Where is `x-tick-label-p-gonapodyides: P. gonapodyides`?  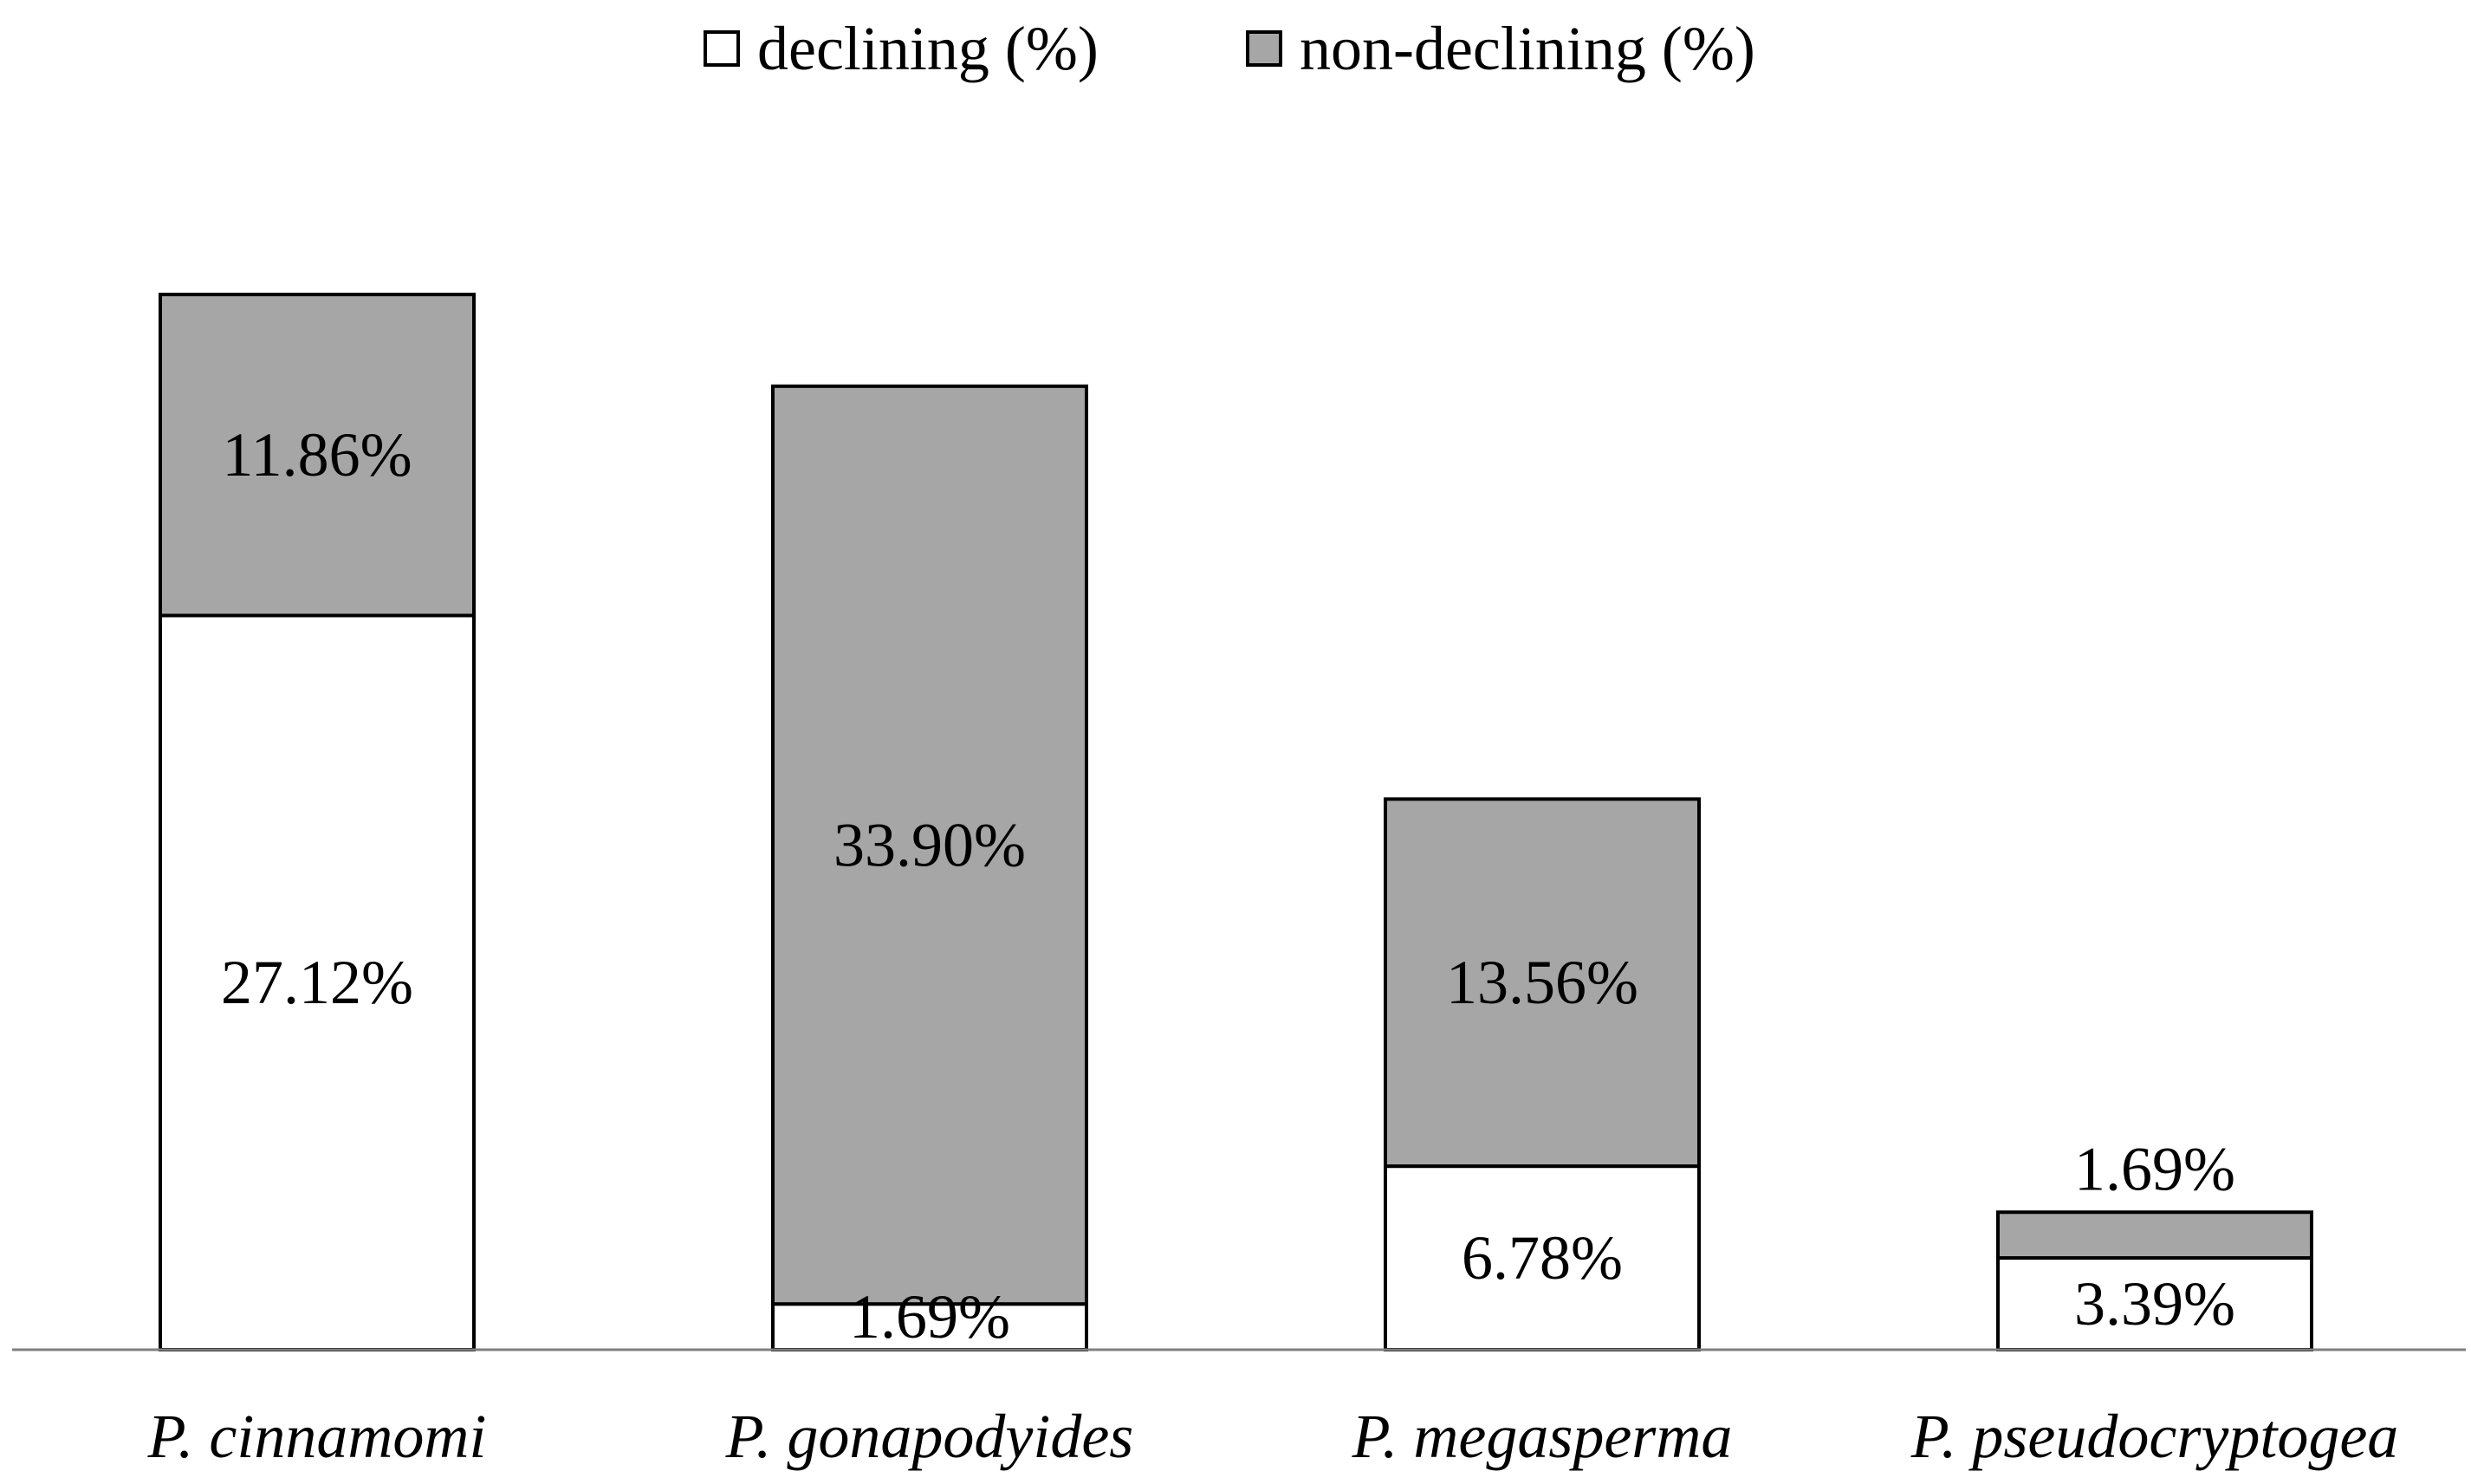
x-tick-label-p-gonapodyides: P. gonapodyides is located at coordinates (929, 1436).